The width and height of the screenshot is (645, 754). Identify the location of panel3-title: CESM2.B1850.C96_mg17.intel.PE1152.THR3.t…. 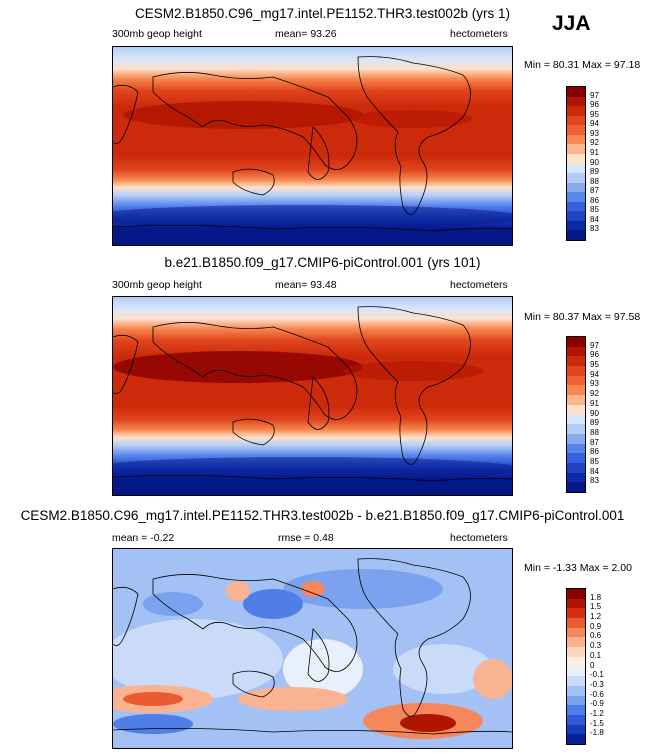
(322, 515).